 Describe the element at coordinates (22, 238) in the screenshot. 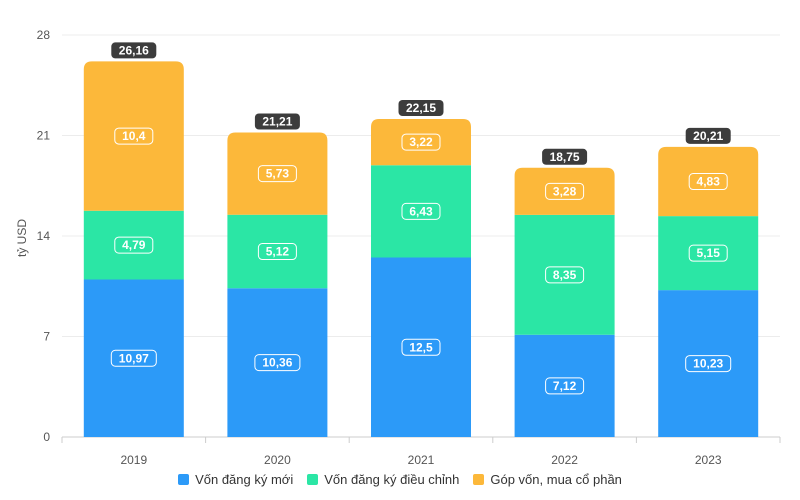

I see `y-axis-title: tỷ USD` at that location.